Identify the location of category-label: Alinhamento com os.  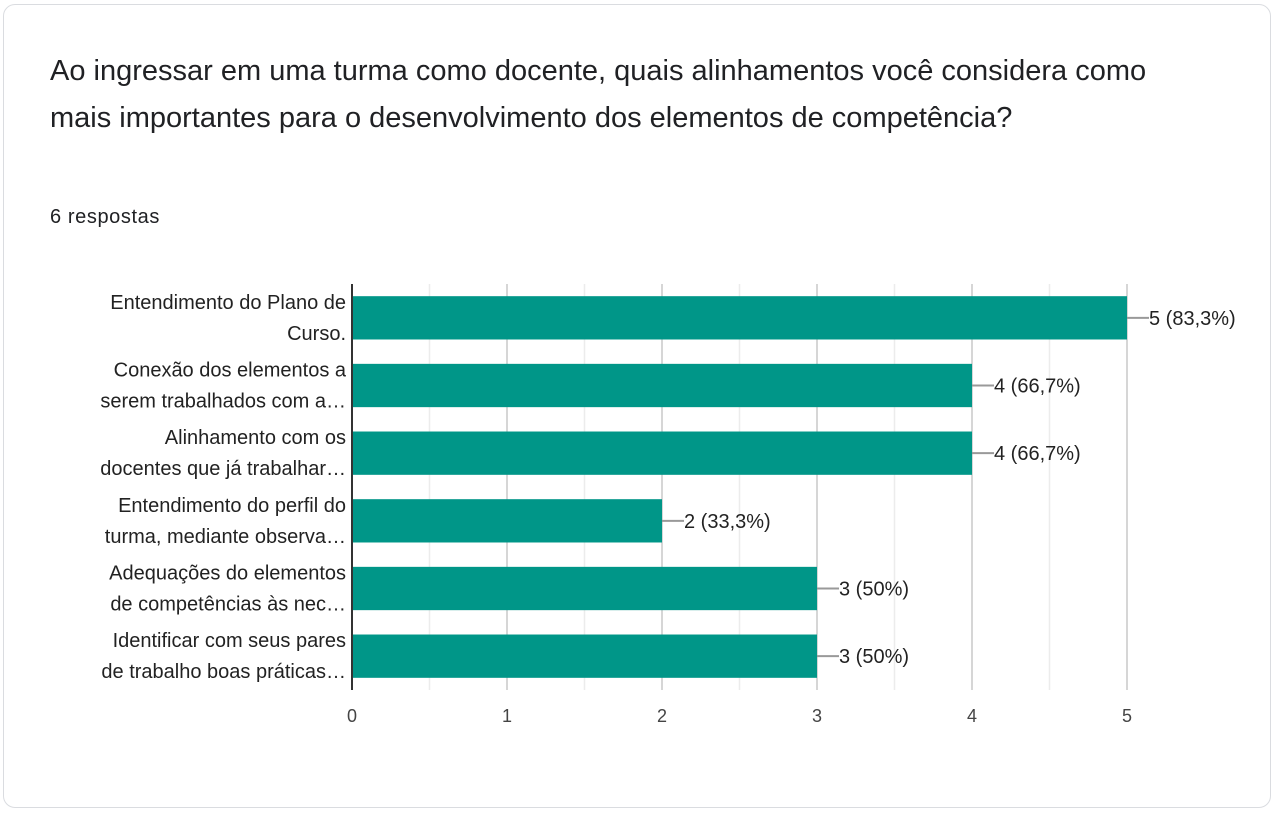
(255, 438).